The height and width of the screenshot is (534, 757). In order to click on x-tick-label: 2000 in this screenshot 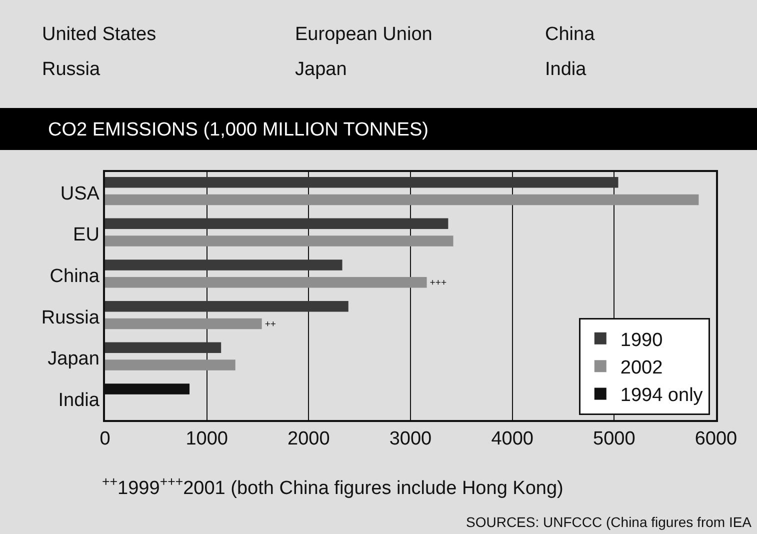, I will do `click(309, 439)`.